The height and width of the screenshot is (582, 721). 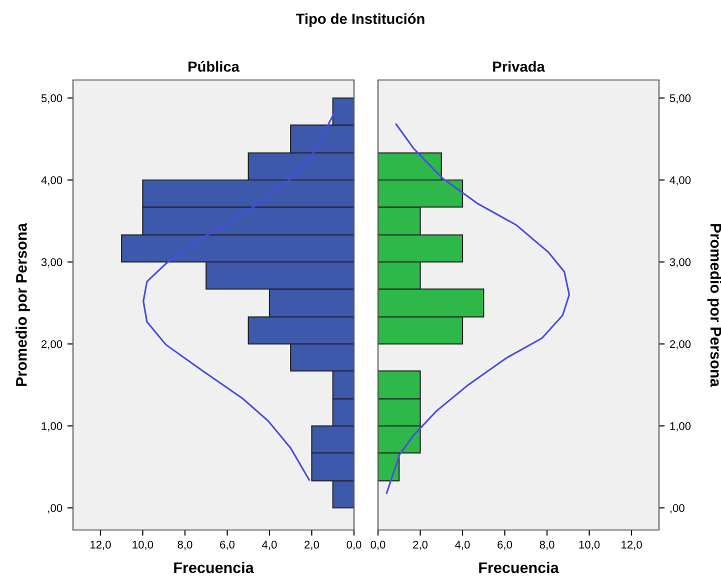 I want to click on chart-title: Privada, so click(x=519, y=66).